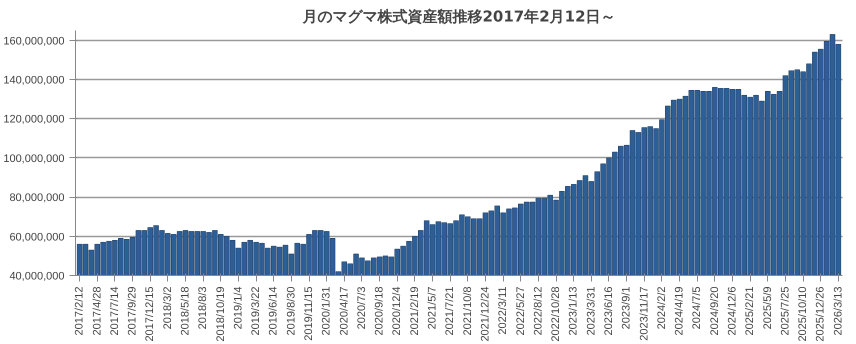  Describe the element at coordinates (414, 311) in the screenshot. I see `x-tick-label: 2021/2/19` at that location.